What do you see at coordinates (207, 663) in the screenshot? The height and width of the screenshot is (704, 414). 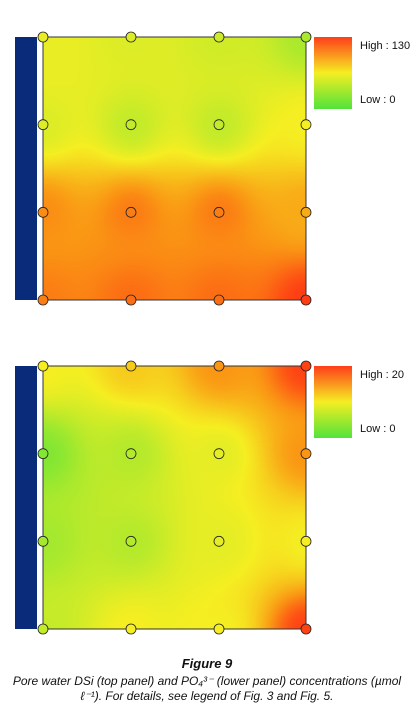 I see `figure-caption-title: Figure 9` at bounding box center [207, 663].